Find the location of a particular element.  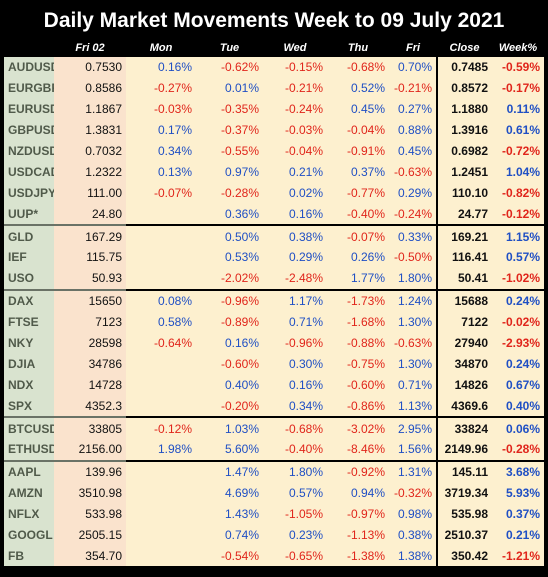

thu-cell: -1.73% is located at coordinates (358, 300).